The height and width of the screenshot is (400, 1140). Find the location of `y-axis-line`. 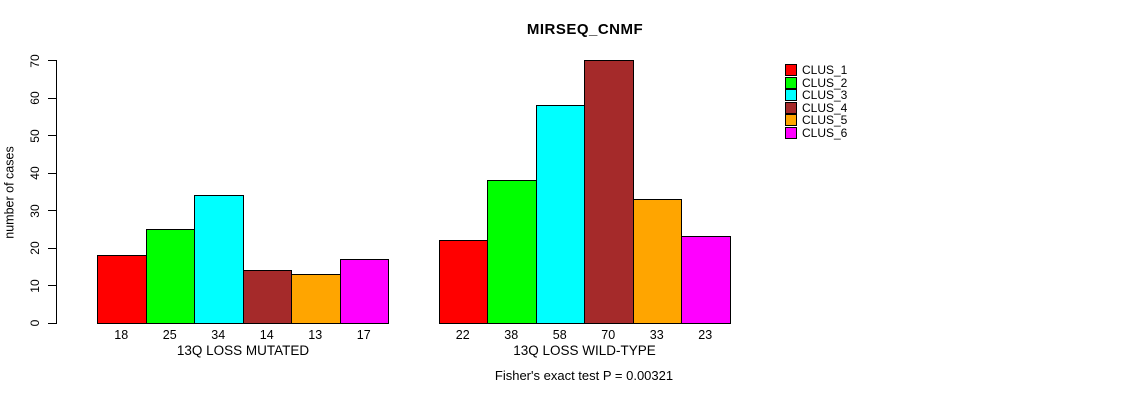

y-axis-line is located at coordinates (56, 192).